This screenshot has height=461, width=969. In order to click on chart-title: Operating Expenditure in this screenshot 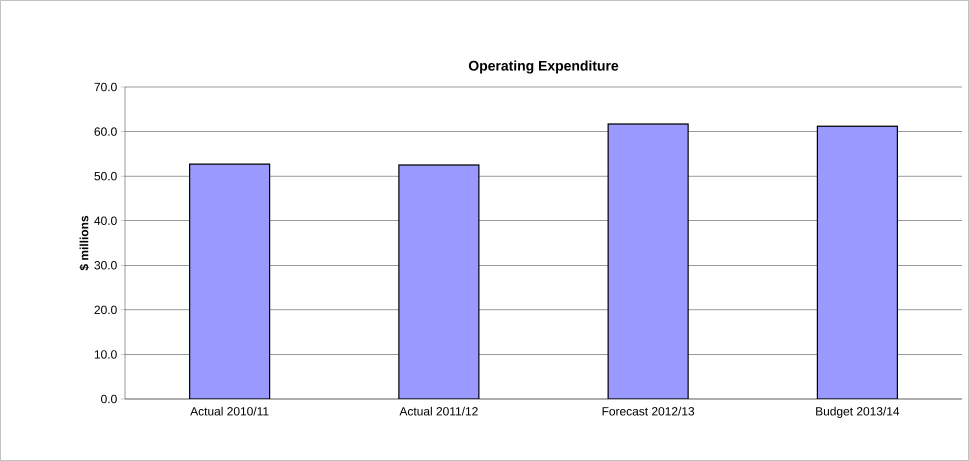, I will do `click(543, 67)`.